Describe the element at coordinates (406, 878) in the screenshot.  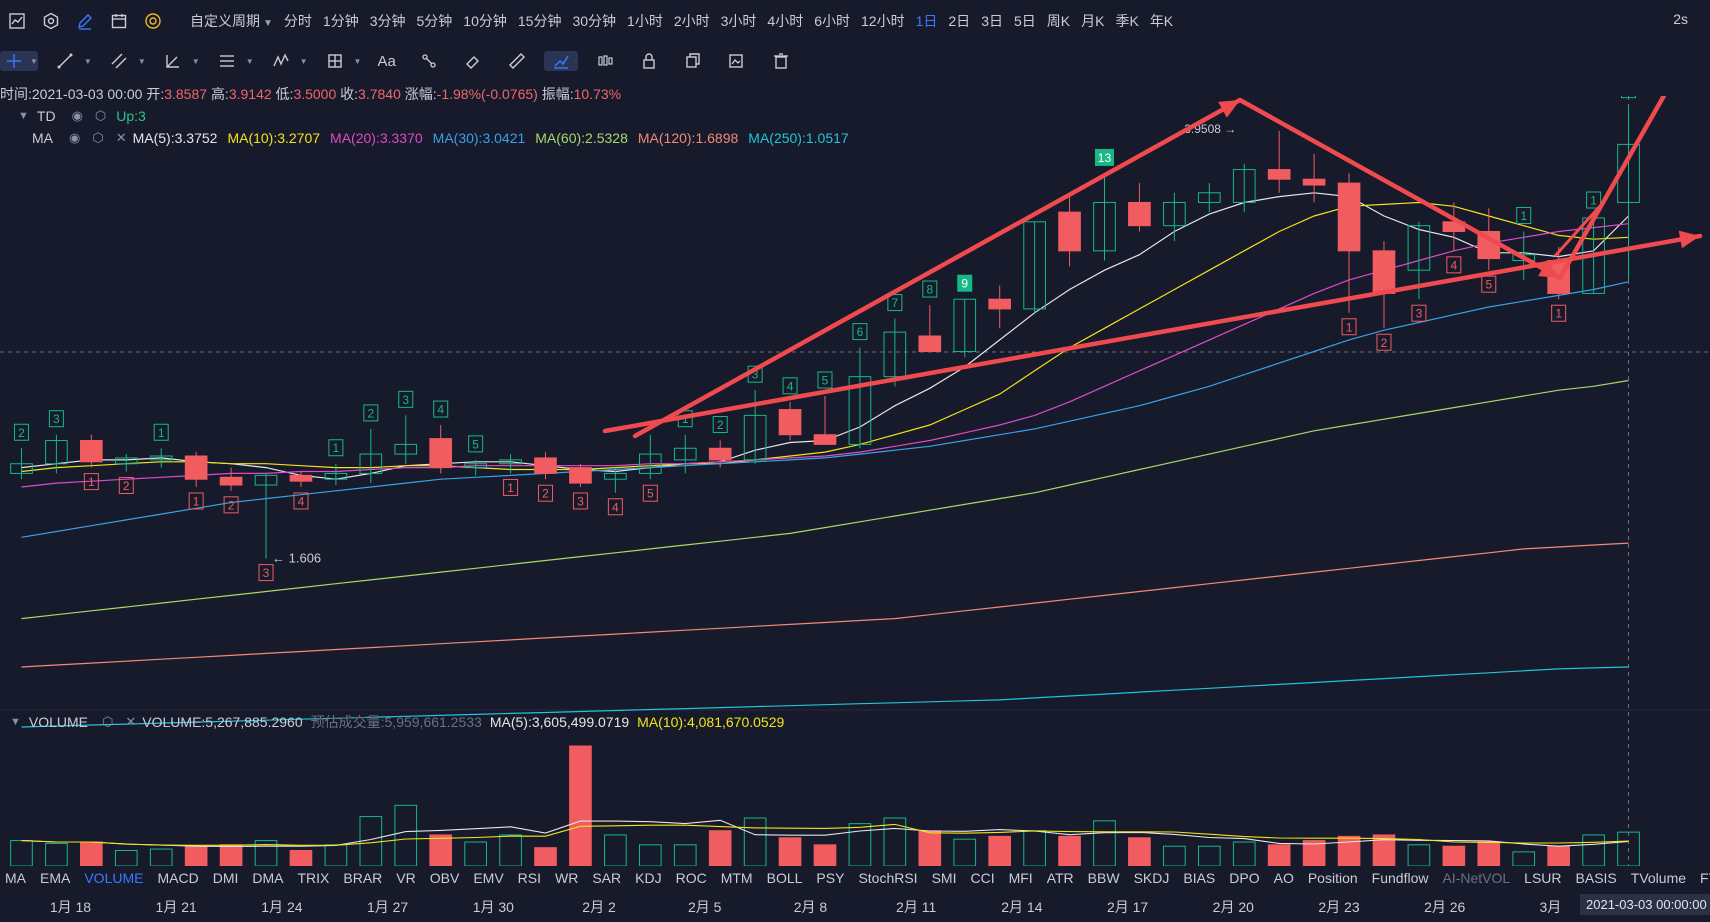
I see `indicator-tab-vr: VR` at that location.